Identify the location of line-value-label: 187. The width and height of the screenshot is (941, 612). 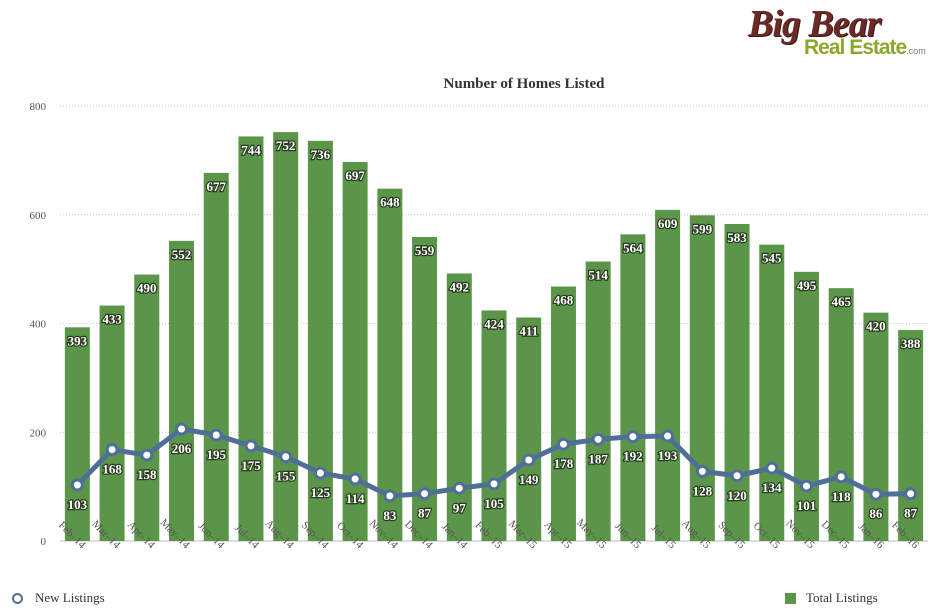
(598, 458).